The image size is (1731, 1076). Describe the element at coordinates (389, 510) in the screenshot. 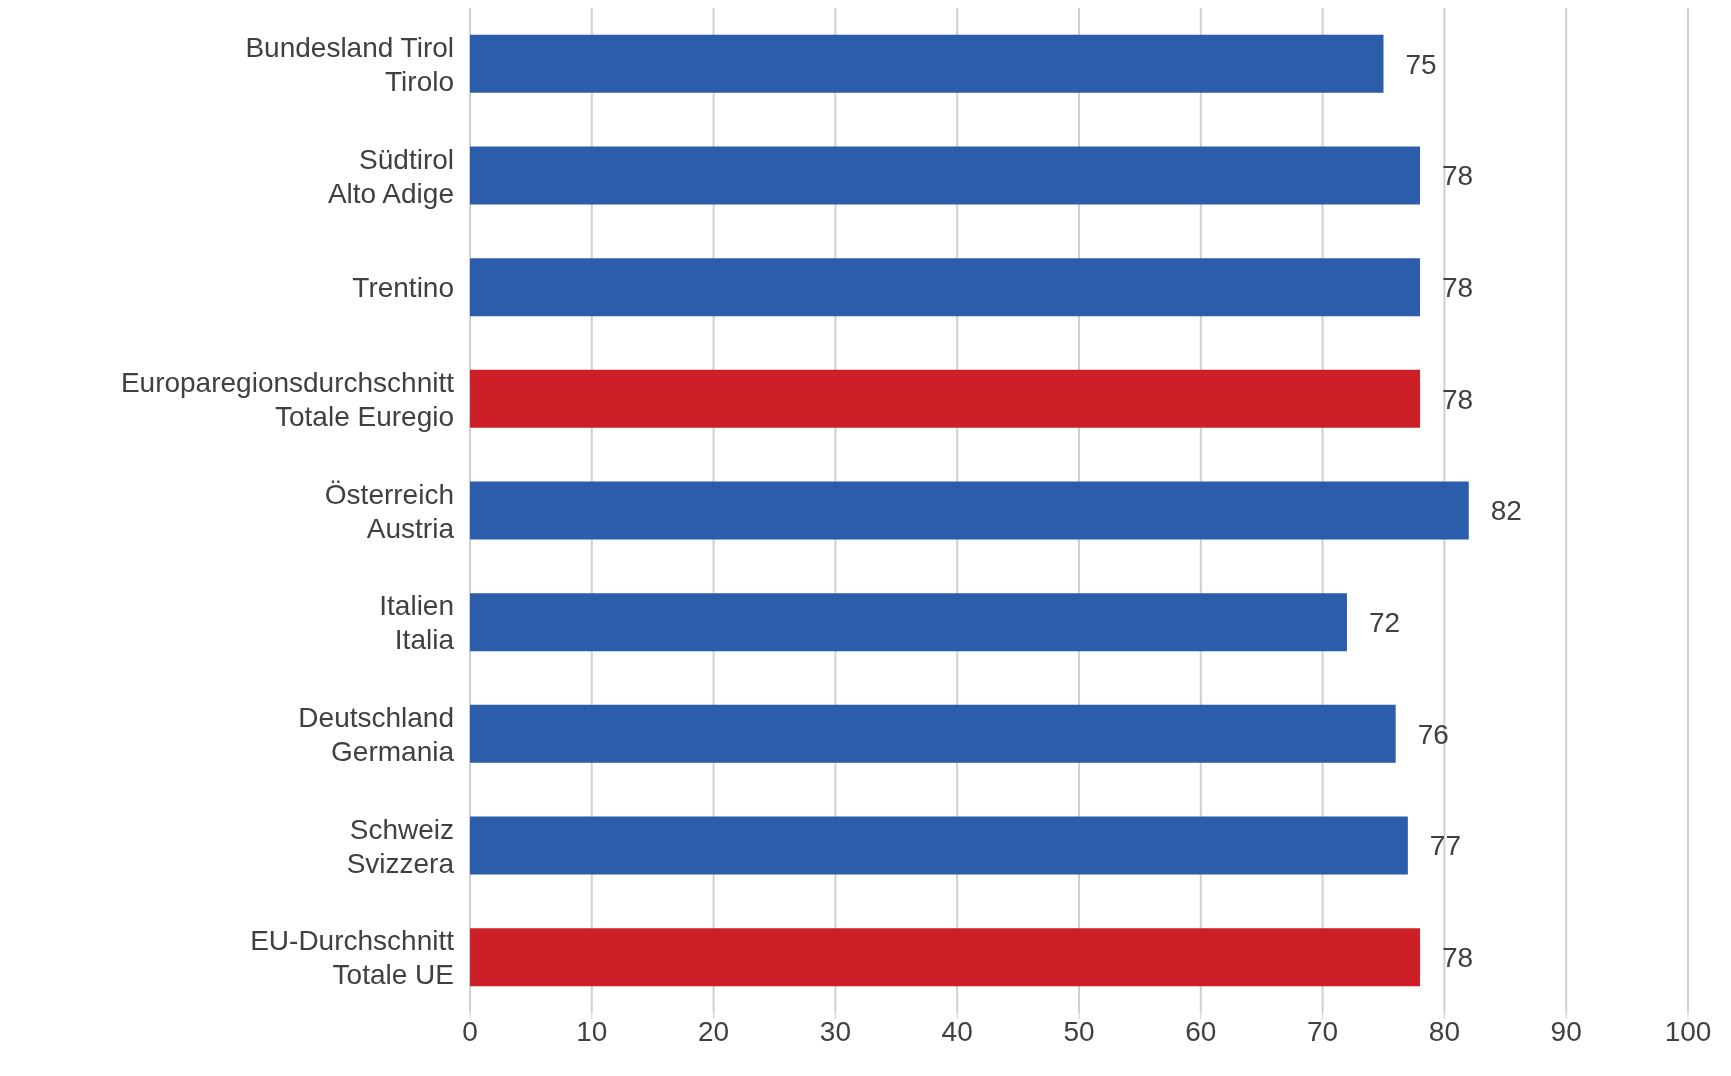

I see `y-tick-label: Österreich Austria` at that location.